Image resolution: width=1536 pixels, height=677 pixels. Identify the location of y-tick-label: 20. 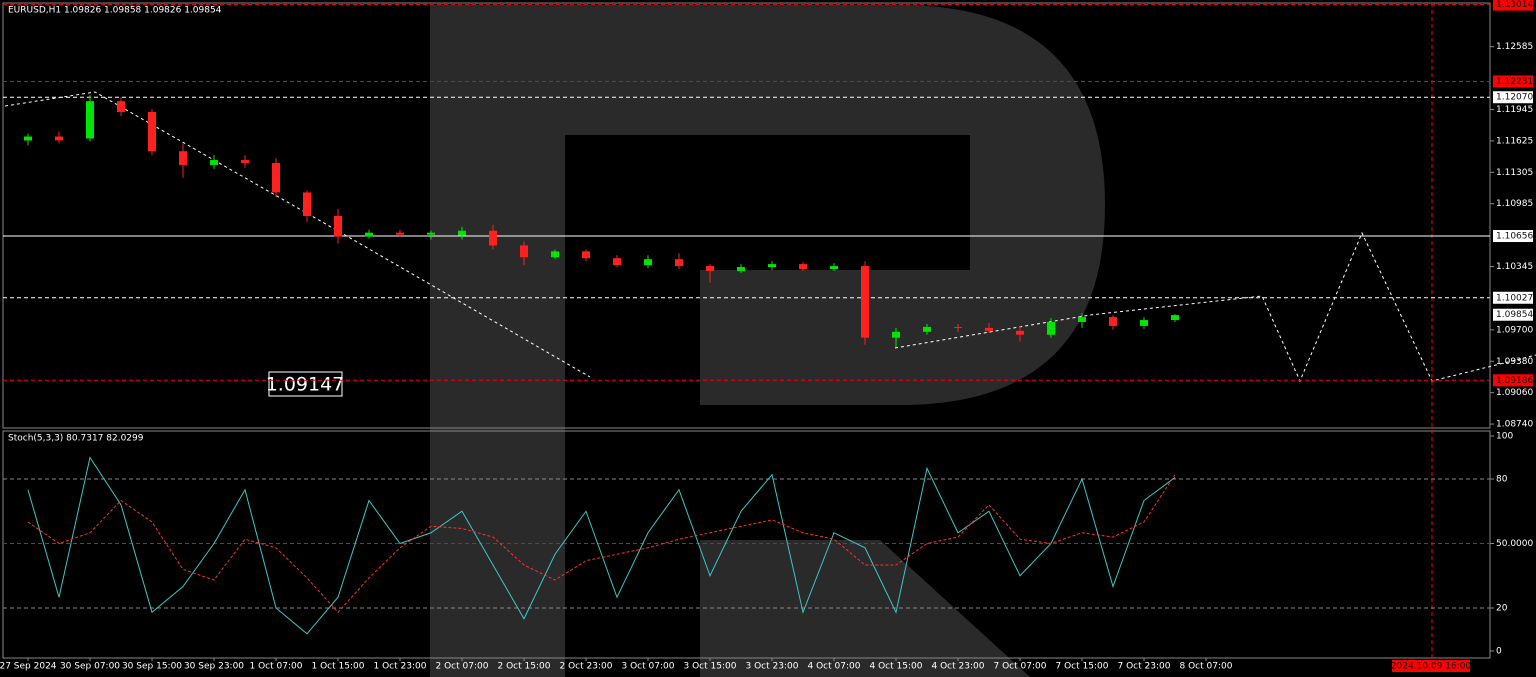
(1502, 609).